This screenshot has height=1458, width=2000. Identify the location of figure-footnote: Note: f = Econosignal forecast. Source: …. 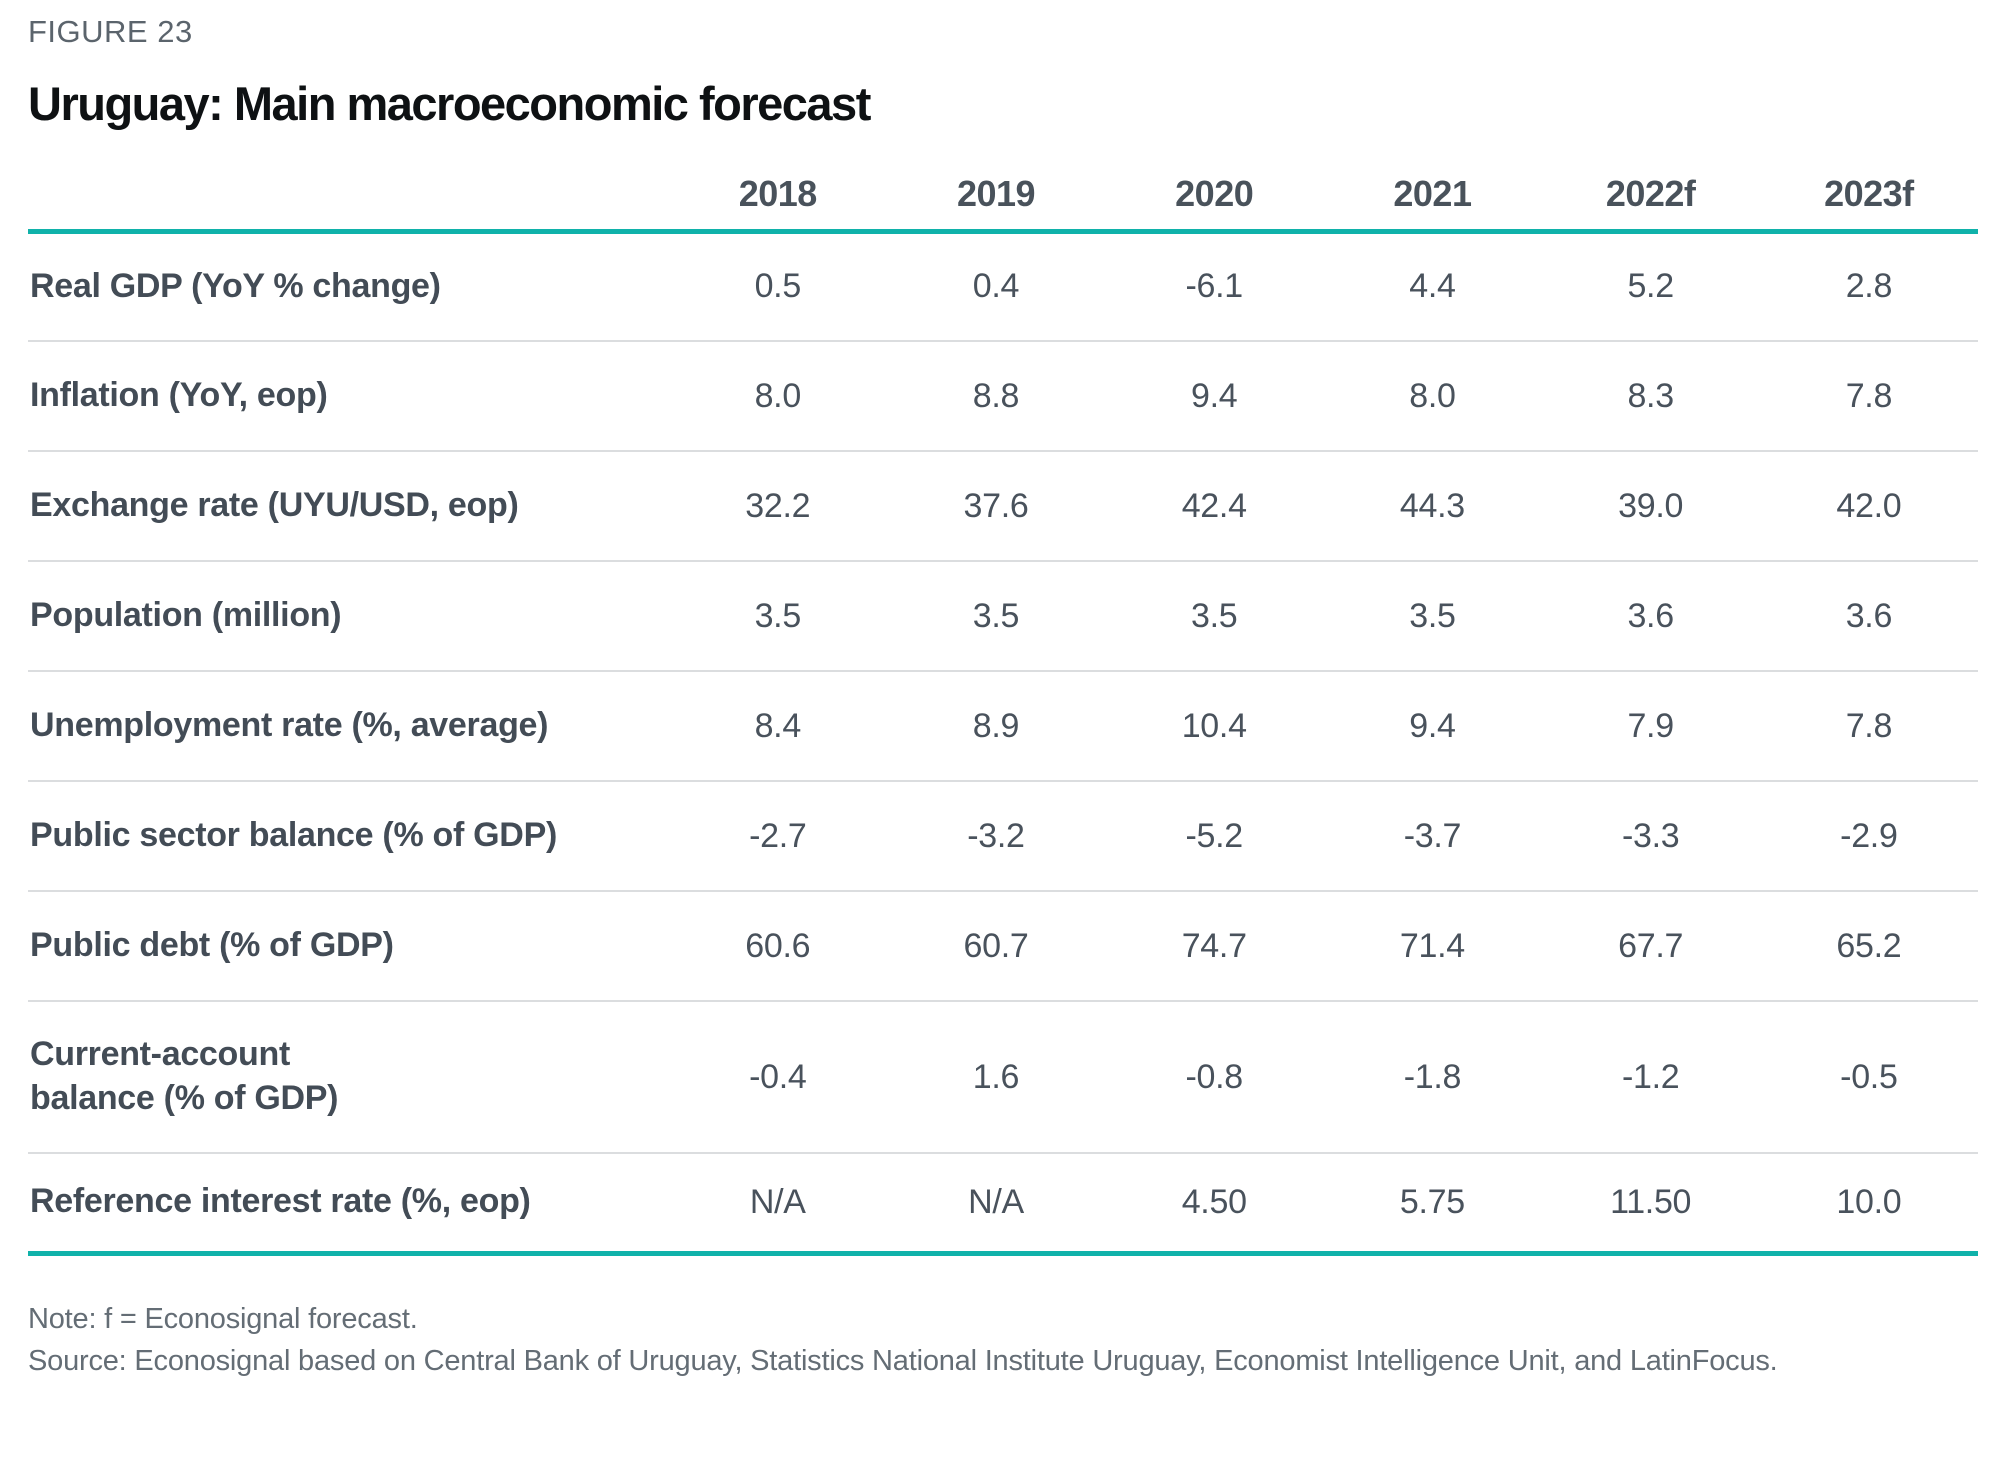
(918, 1340).